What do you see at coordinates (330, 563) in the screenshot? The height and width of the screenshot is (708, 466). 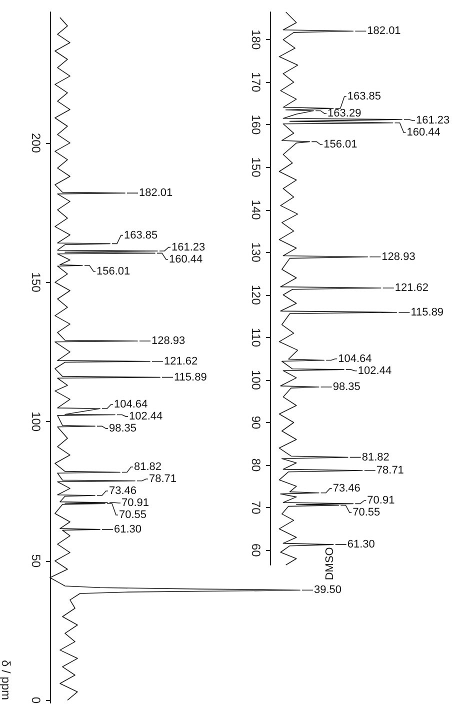 I see `annotation: DMSO` at bounding box center [330, 563].